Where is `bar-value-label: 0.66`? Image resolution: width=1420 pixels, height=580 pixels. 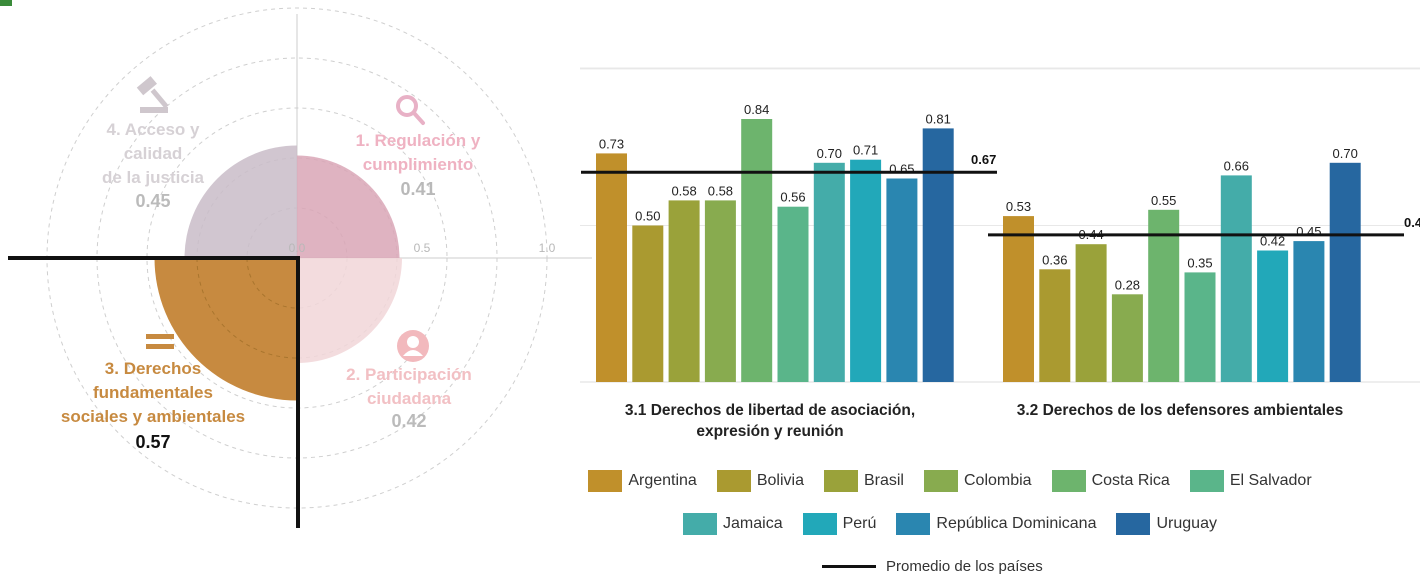
bar-value-label: 0.66 is located at coordinates (1236, 165).